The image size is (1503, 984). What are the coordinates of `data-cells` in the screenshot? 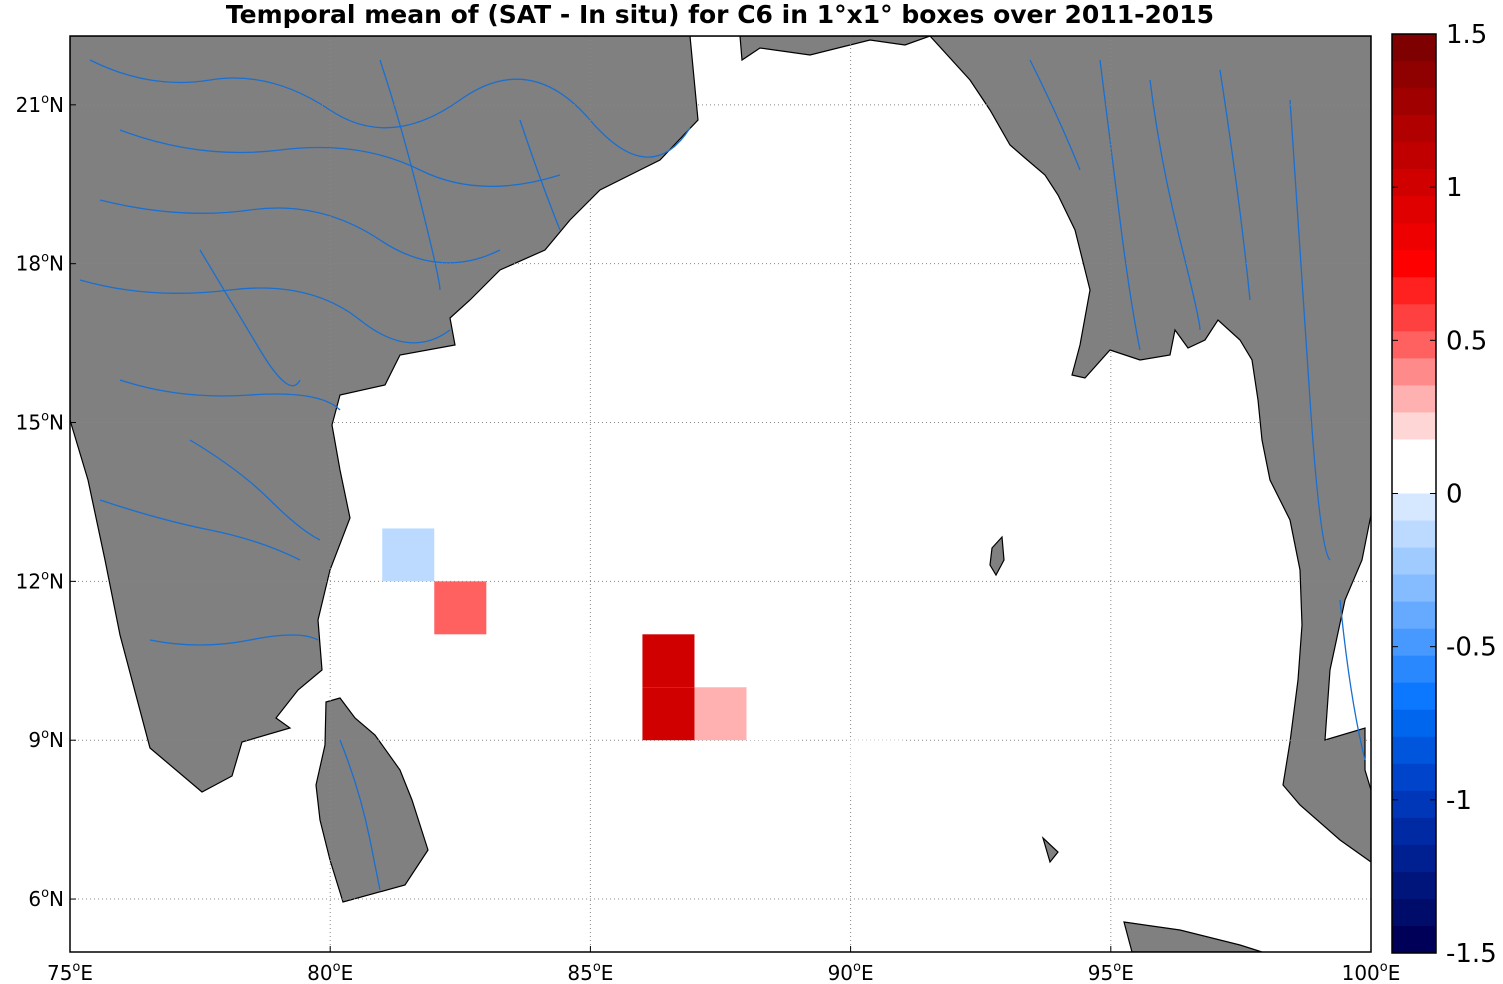 It's located at (642, 661).